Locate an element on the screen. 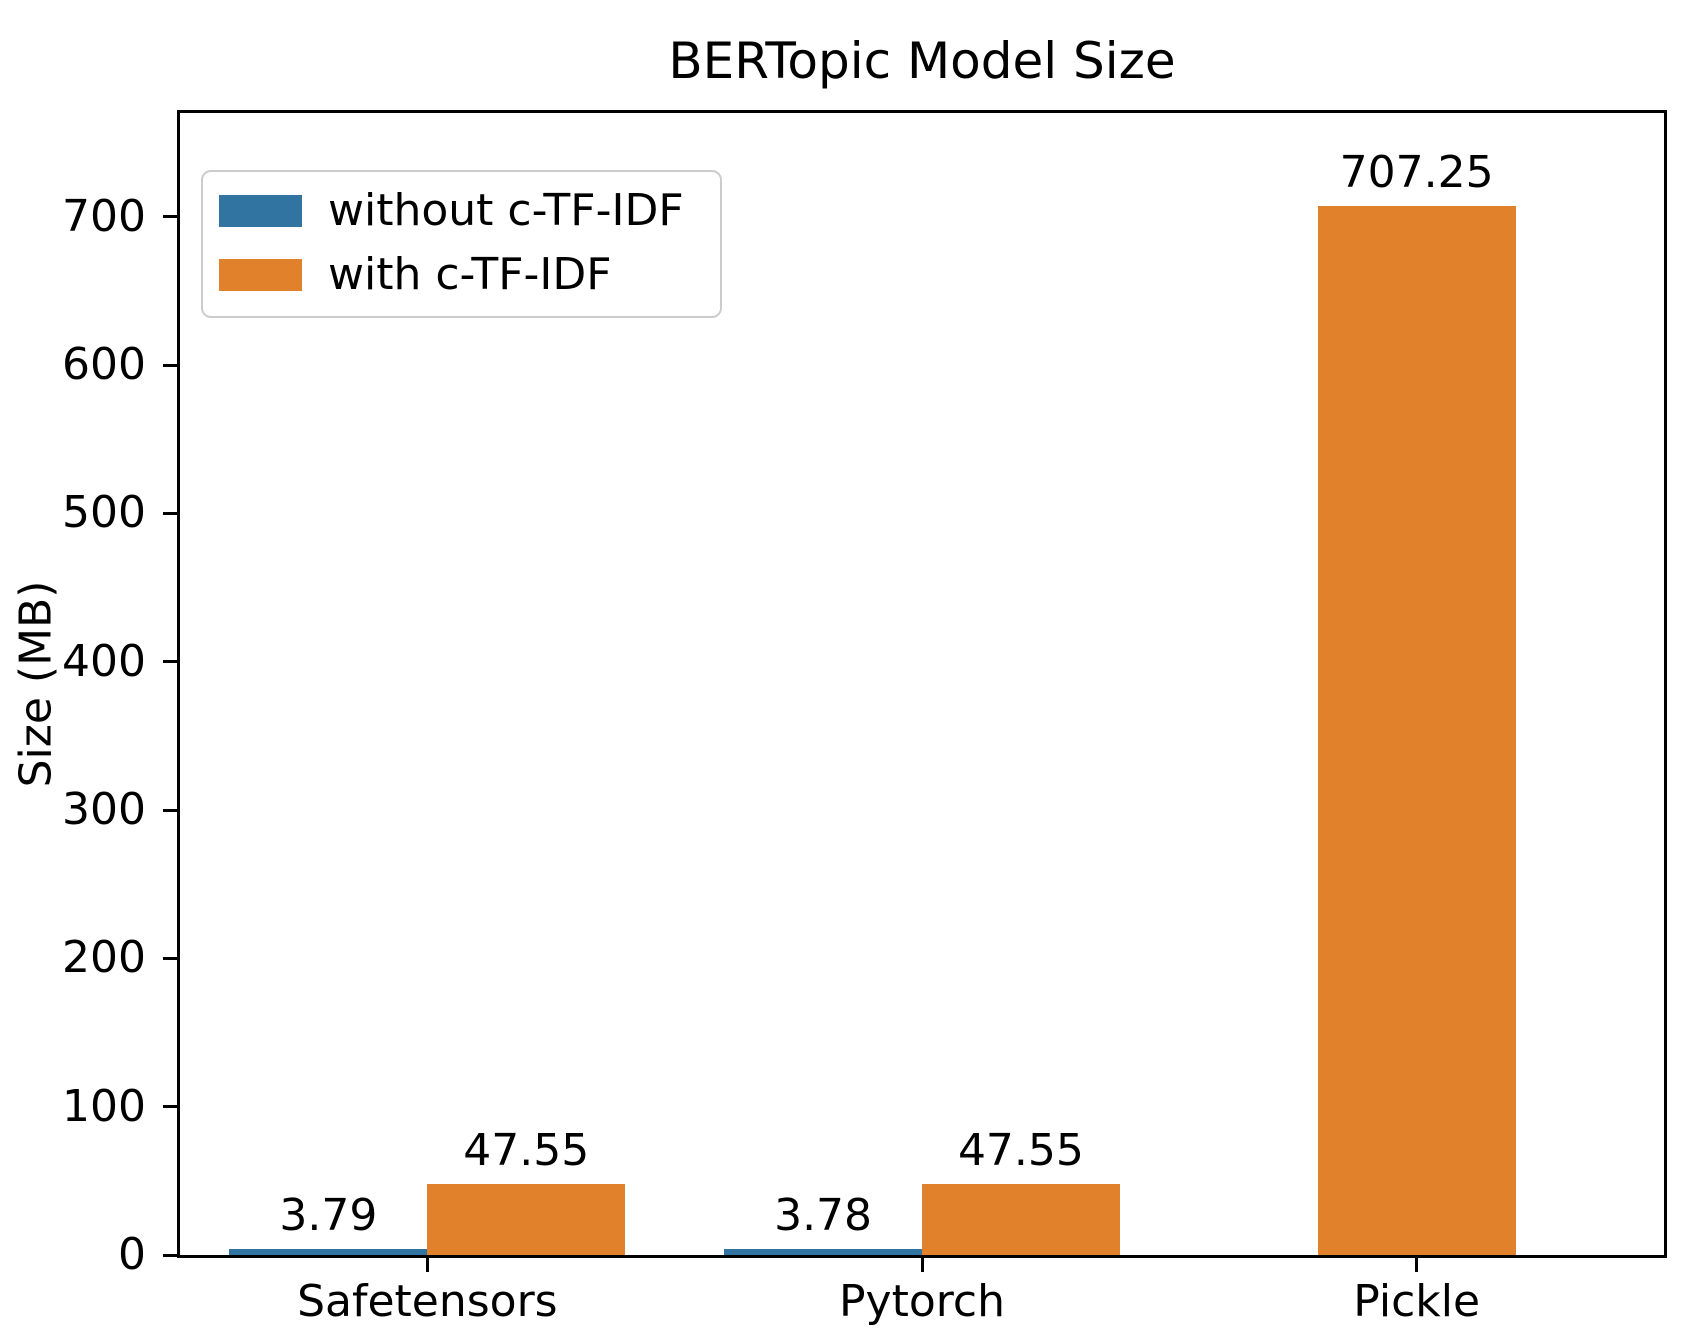 This screenshot has height=1329, width=1695. y-axis-label: Size (MB) is located at coordinates (36, 684).